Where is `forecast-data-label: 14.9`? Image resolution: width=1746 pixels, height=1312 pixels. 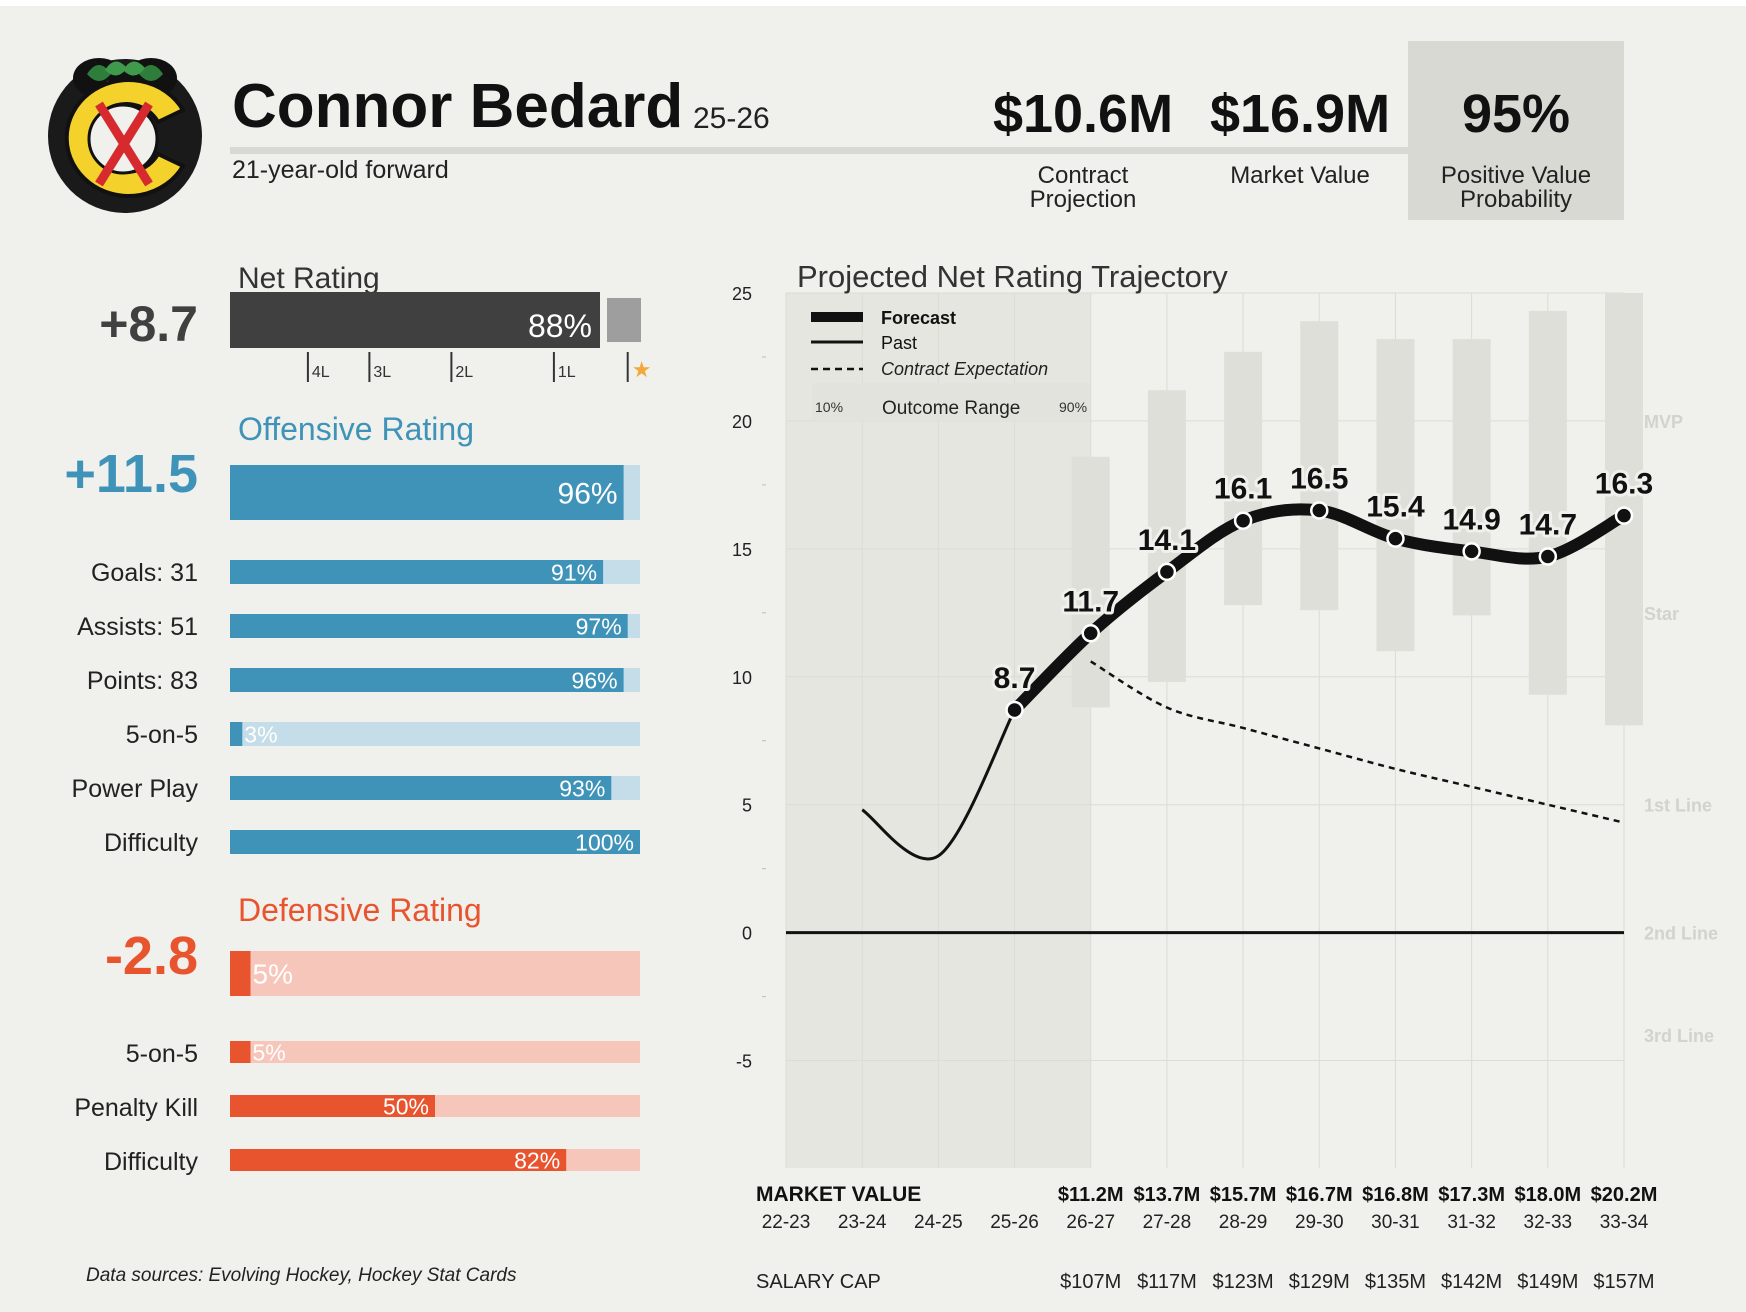
forecast-data-label: 14.9 is located at coordinates (1471, 519).